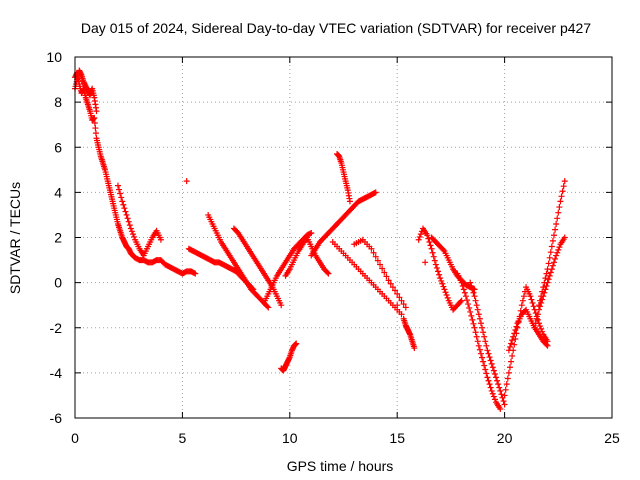 This screenshot has width=640, height=480. I want to click on y-tick-label: -2, so click(56, 328).